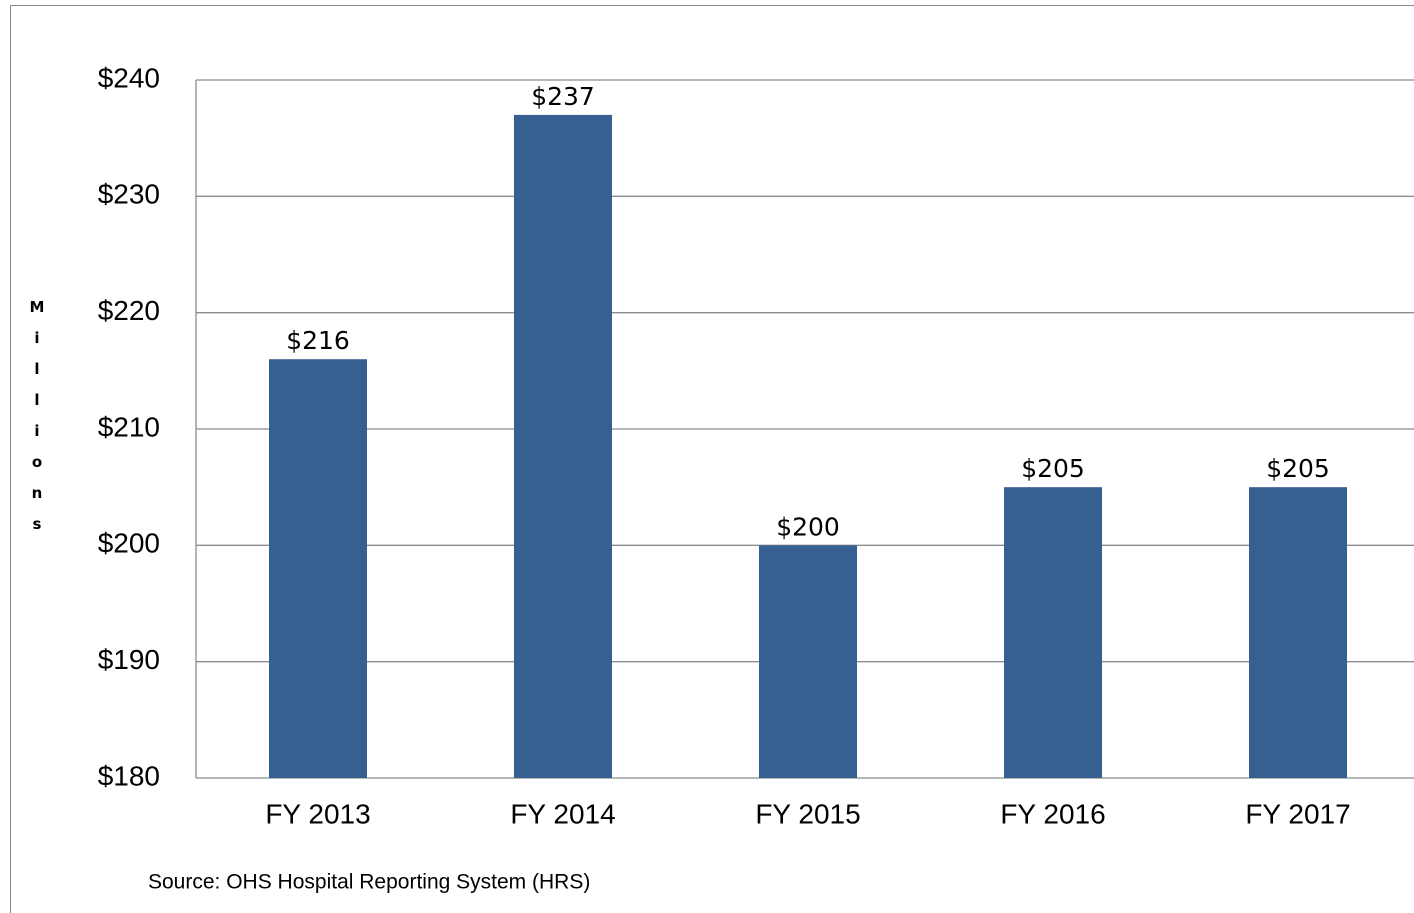 The width and height of the screenshot is (1414, 913). I want to click on x-tick-label: FY 2015, so click(807, 813).